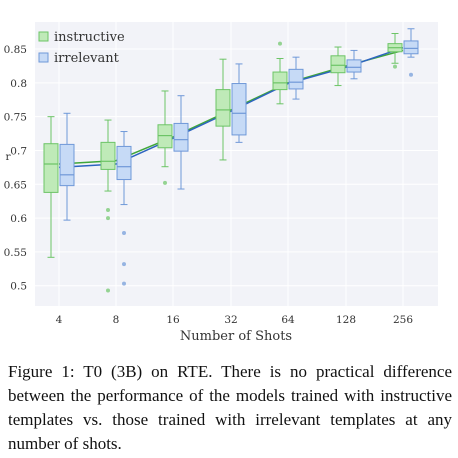 The height and width of the screenshot is (458, 458). I want to click on x-tick-labels: 4 8 16 32 64 128 256, so click(235, 320).